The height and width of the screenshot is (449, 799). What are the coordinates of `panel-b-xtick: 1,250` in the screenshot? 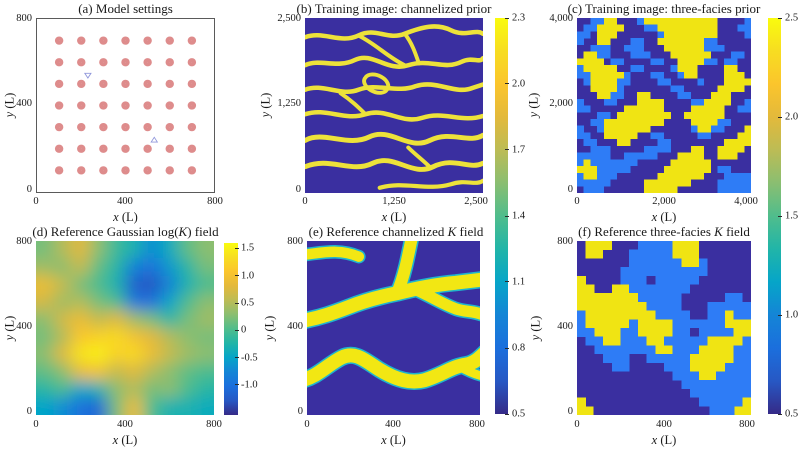 It's located at (394, 201).